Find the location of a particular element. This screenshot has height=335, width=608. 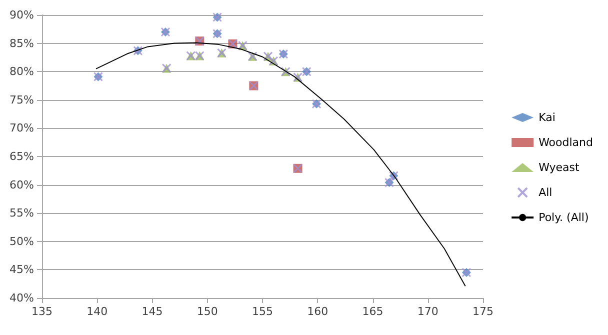

x-tick-label: 135 is located at coordinates (42, 311).